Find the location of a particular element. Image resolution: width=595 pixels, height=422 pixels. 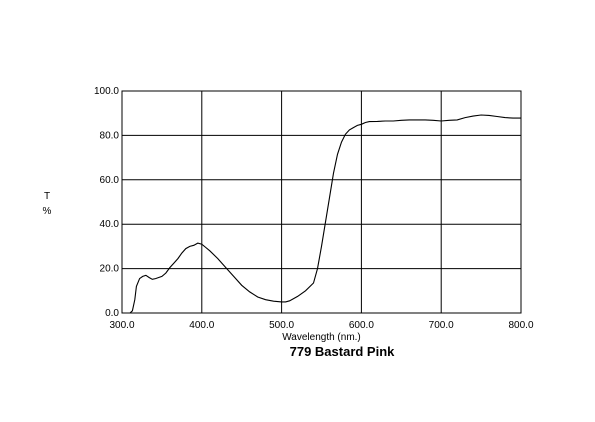

x-axis-label: Wavelength (nm.) is located at coordinates (321, 337).